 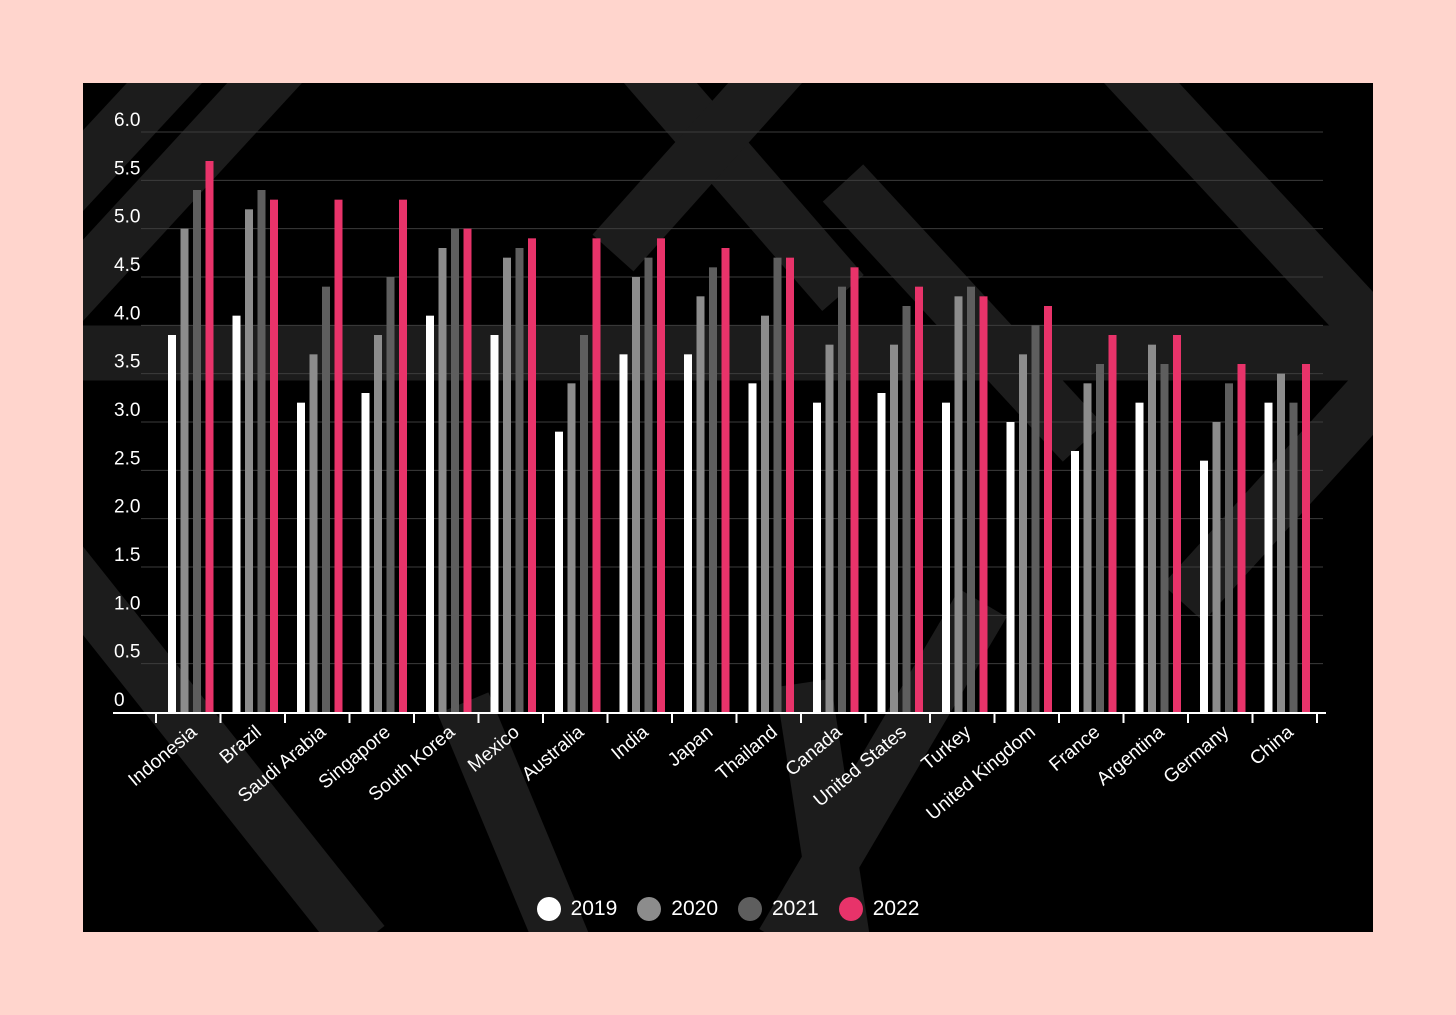 I want to click on y-tick-label: 3.5, so click(x=127, y=362).